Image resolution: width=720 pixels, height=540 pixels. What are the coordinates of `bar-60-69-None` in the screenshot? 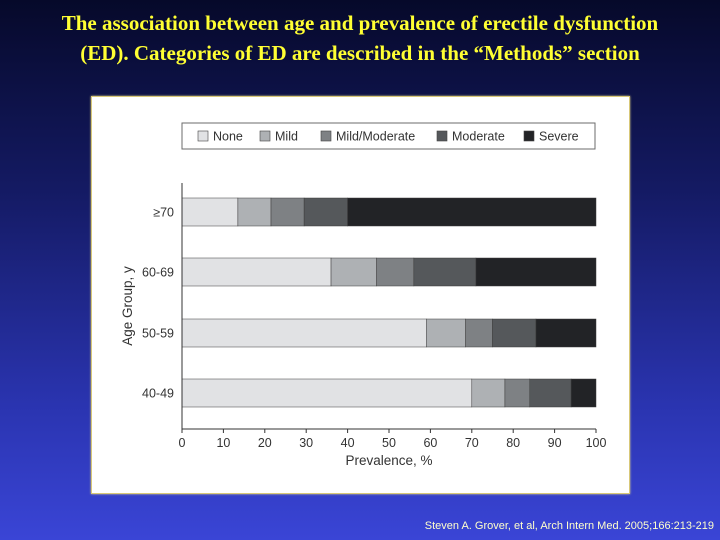 It's located at (256, 272).